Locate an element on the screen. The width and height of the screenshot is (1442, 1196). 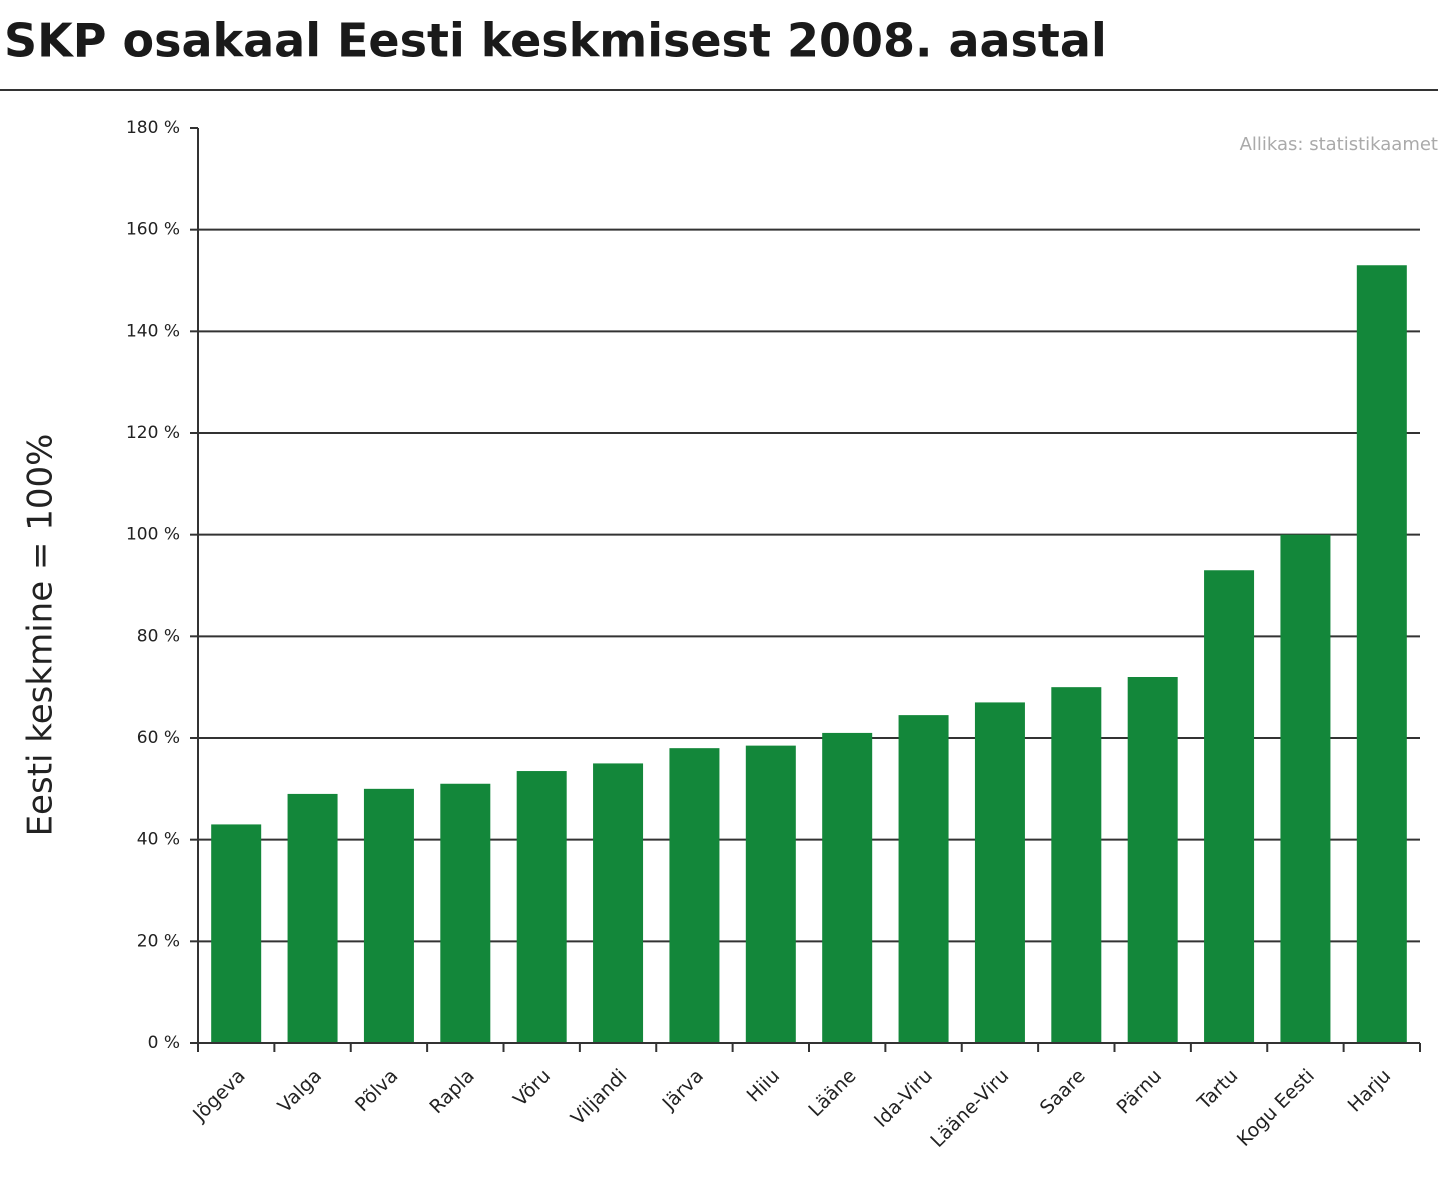
y-tick-label: 160 % is located at coordinates (153, 230).